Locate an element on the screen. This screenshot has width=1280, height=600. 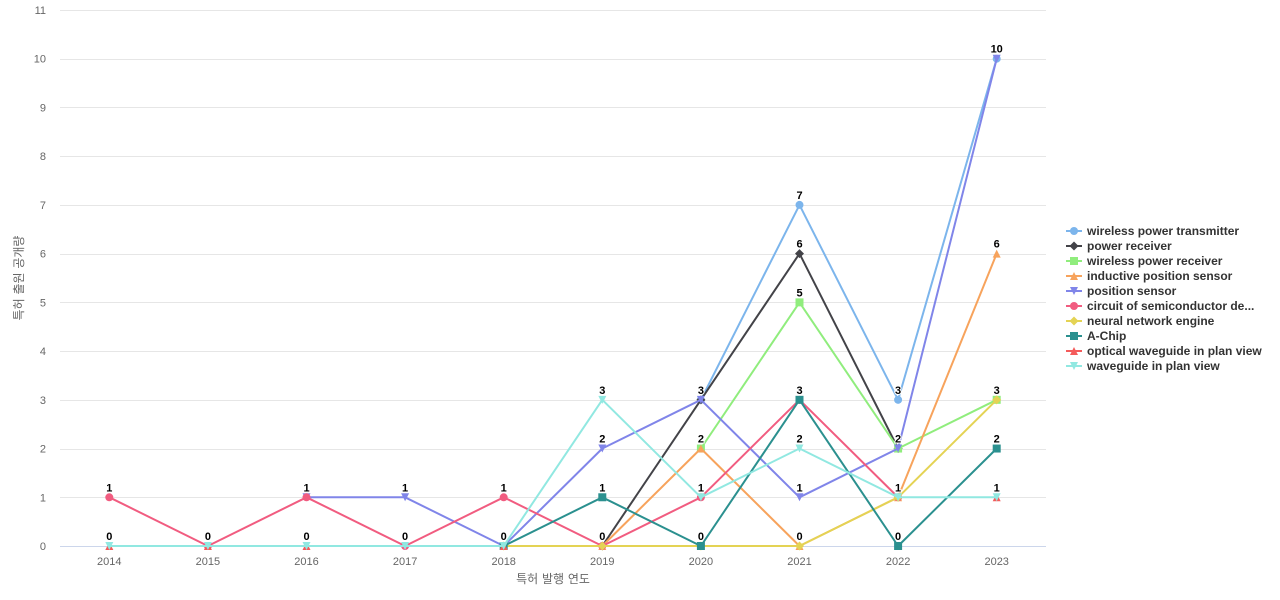
x-axis-ticks: 2014 2015 2016 2017 2018 2019 2020 2021 2022 2023 is located at coordinates (553, 562).